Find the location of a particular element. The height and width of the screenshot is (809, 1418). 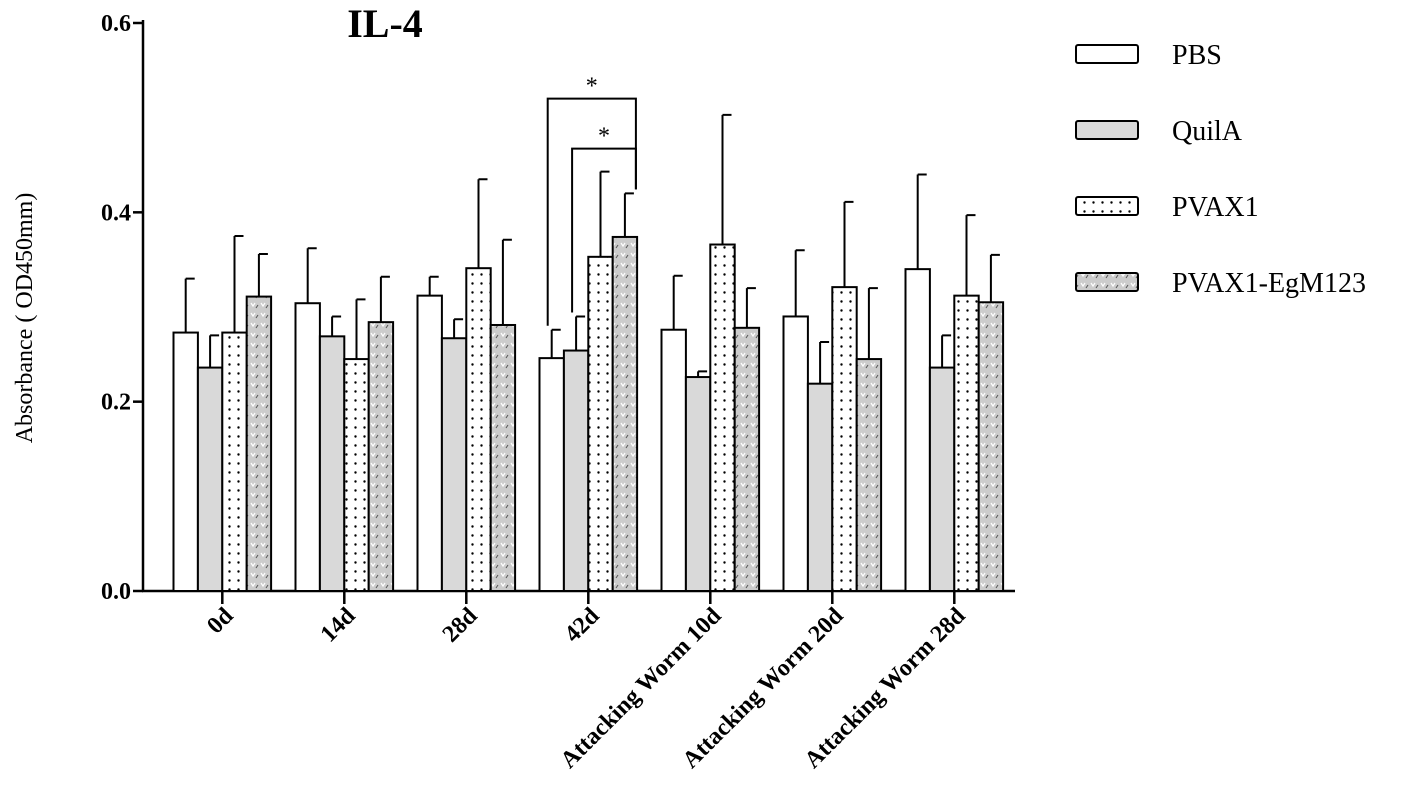

x-tick-label-14d: 14d is located at coordinates (338, 624).